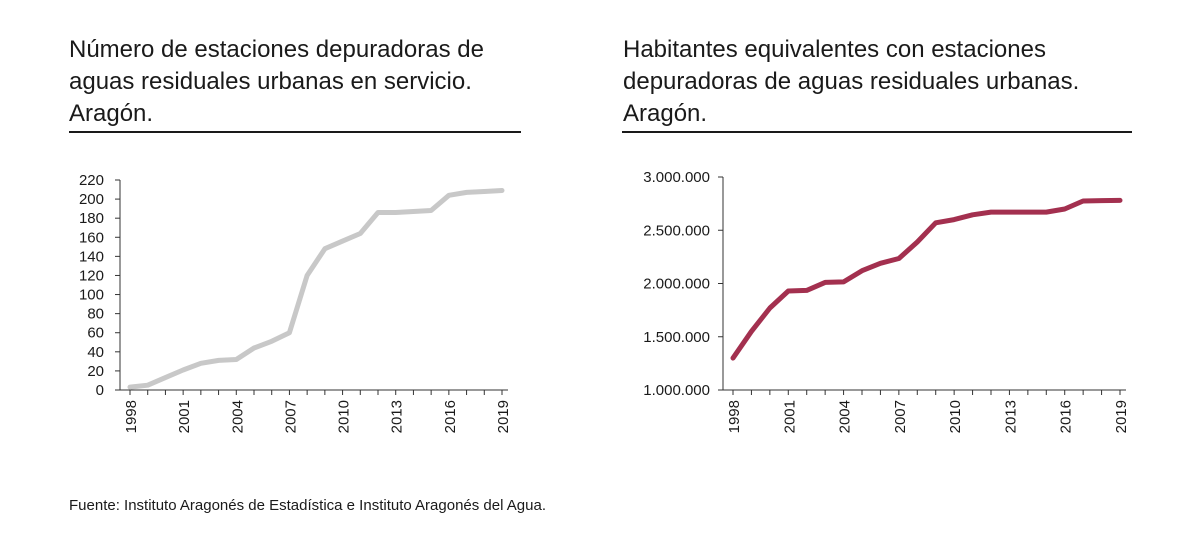 The width and height of the screenshot is (1189, 535). I want to click on y-tick-label: 80, so click(95, 314).